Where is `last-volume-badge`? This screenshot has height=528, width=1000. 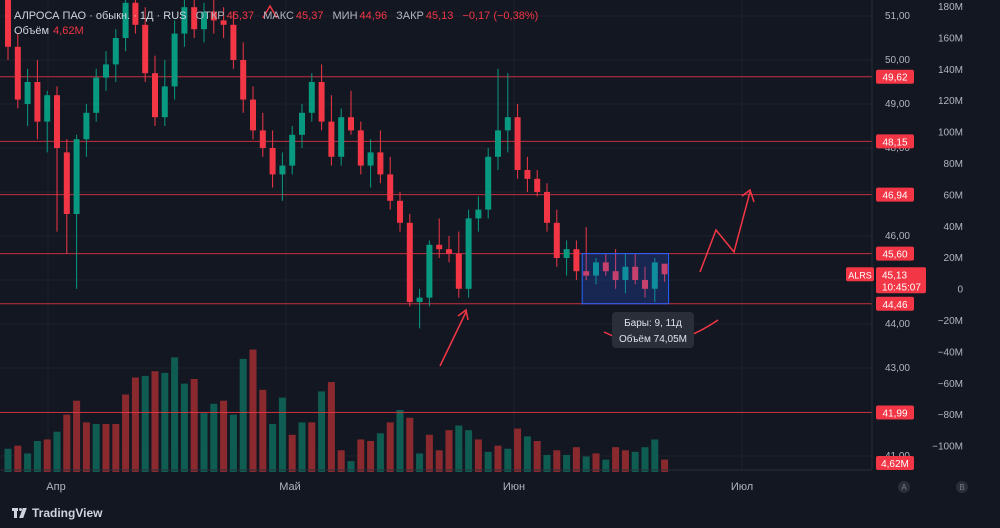 last-volume-badge is located at coordinates (895, 463).